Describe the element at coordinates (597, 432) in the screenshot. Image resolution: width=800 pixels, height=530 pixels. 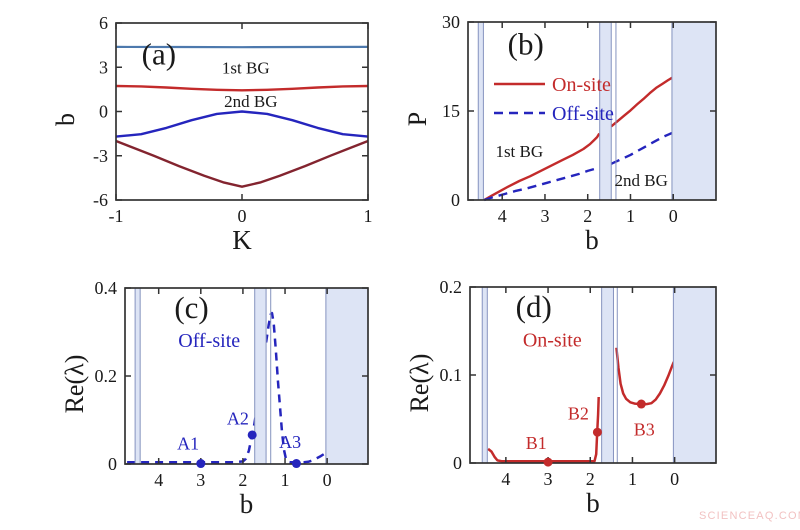
I see `point-B2` at that location.